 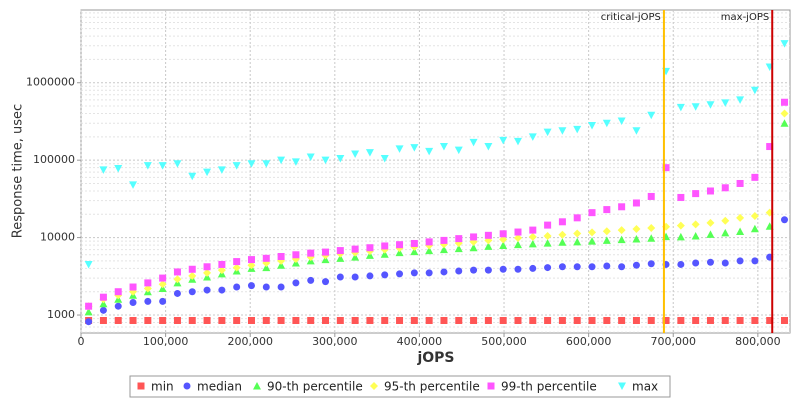 What do you see at coordinates (257, 386) in the screenshot?
I see `legend-marker` at bounding box center [257, 386].